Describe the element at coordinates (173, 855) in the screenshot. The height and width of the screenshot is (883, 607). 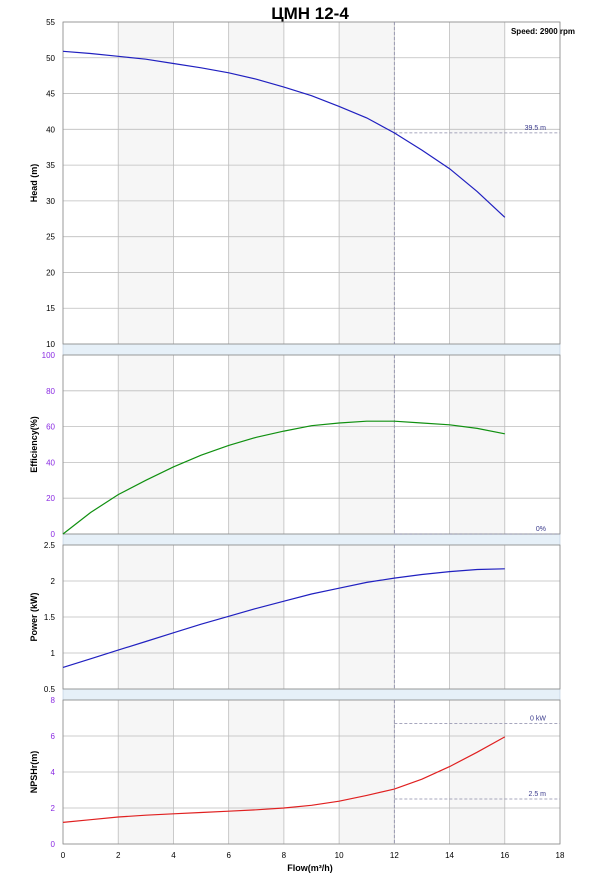
I see `x-tick-label: 4` at that location.